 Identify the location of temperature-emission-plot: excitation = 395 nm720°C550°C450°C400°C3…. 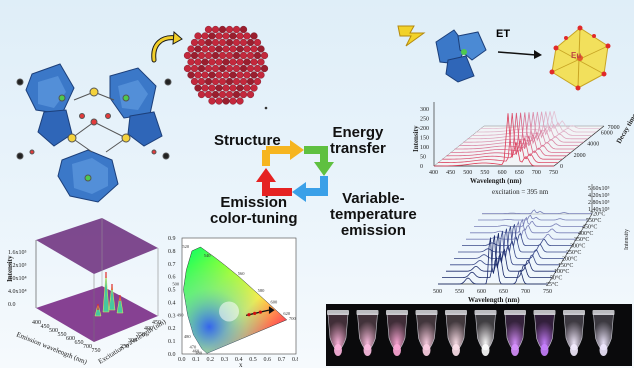
(531, 244).